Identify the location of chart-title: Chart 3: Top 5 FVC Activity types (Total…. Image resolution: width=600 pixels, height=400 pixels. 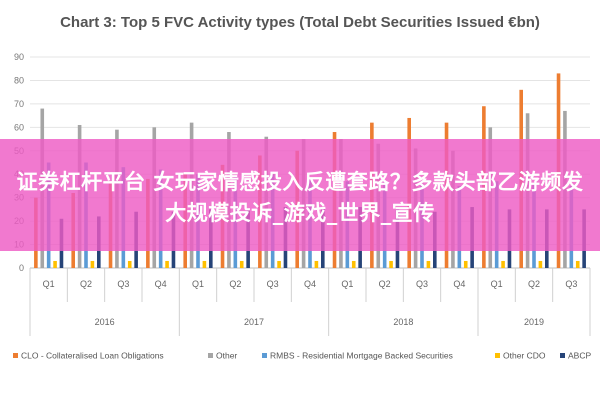
(300, 22).